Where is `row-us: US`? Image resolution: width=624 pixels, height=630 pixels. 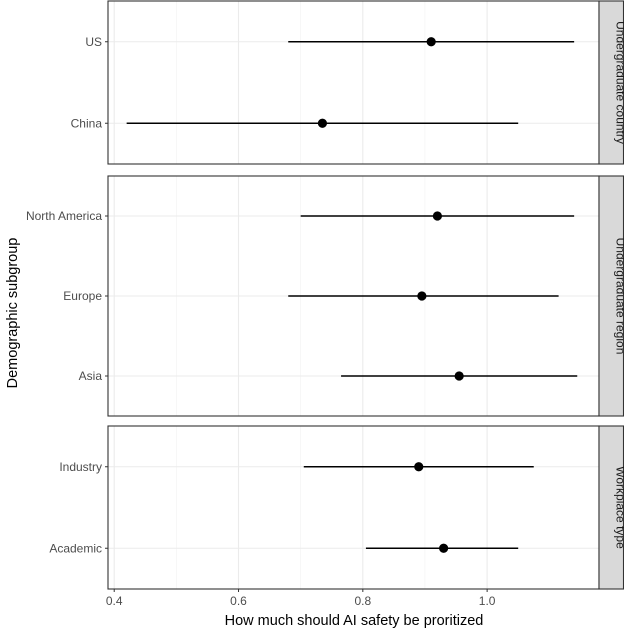
row-us: US is located at coordinates (330, 42).